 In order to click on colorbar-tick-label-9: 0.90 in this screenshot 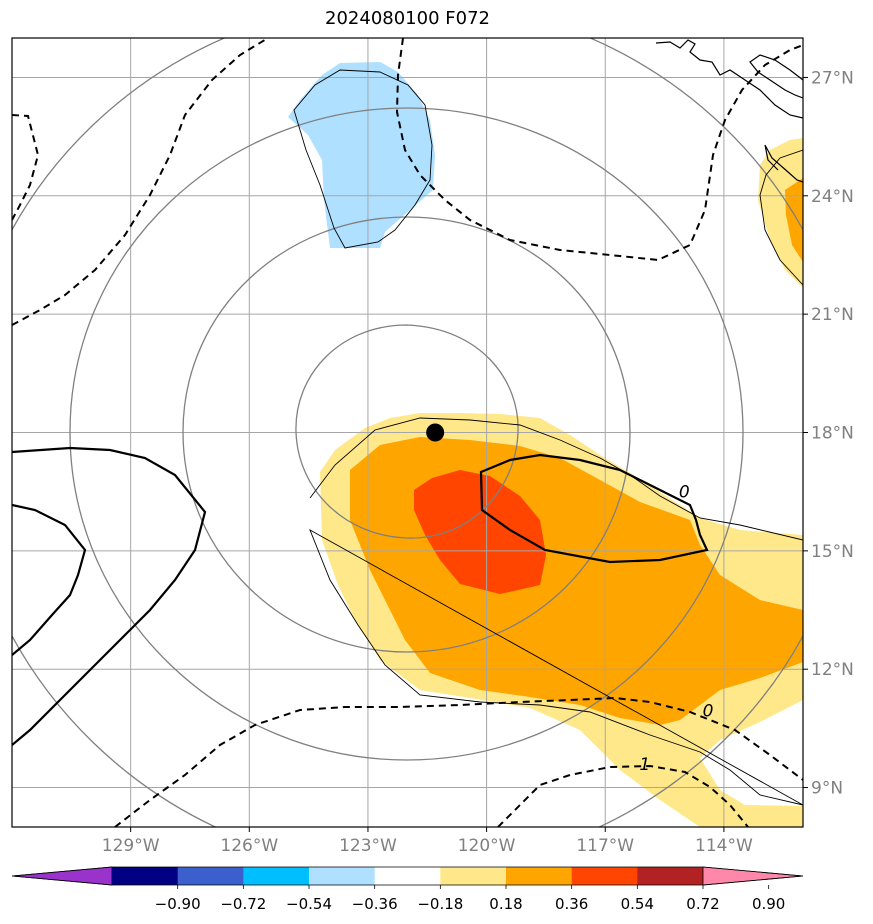, I will do `click(768, 904)`.